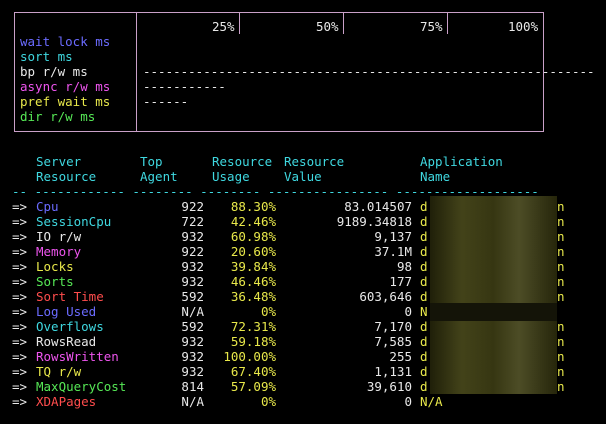  Describe the element at coordinates (65, 41) in the screenshot. I see `metric-label-wait-lock: wait lock ms` at that location.